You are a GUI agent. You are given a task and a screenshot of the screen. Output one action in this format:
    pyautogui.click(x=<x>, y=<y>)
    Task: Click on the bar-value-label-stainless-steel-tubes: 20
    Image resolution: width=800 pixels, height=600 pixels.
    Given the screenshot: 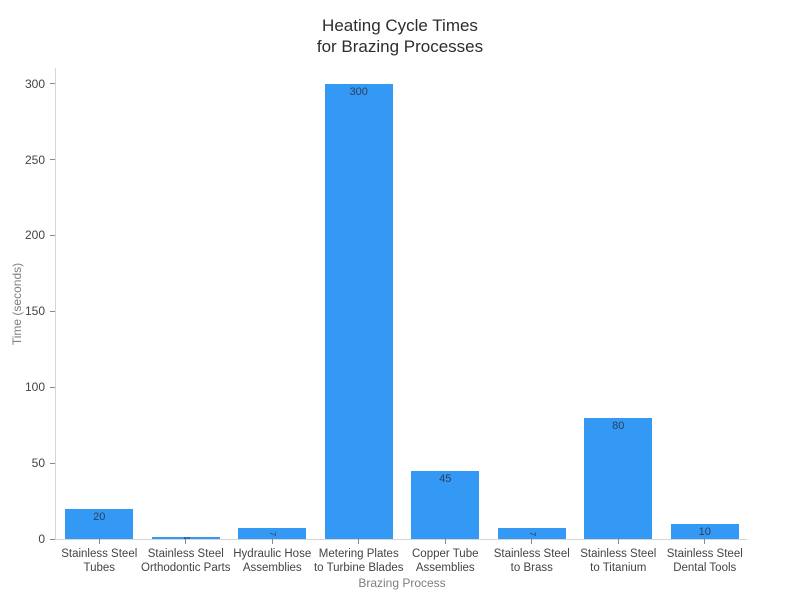 What is the action you would take?
    pyautogui.click(x=99, y=516)
    